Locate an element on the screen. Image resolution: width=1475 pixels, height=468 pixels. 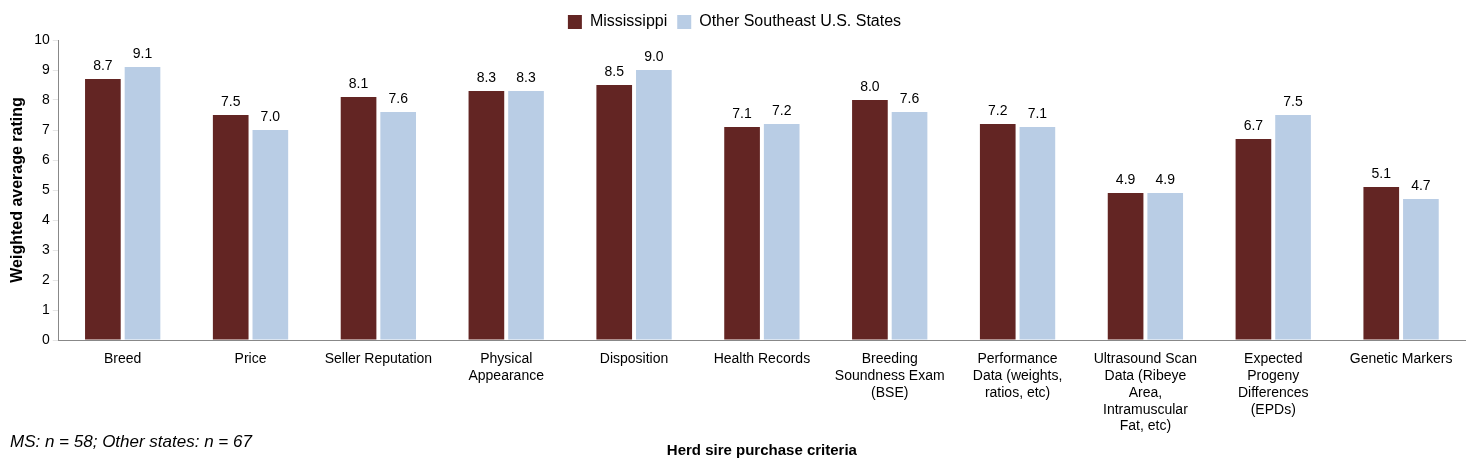
x-axis-title: Herd sire purchase criteria is located at coordinates (762, 450).